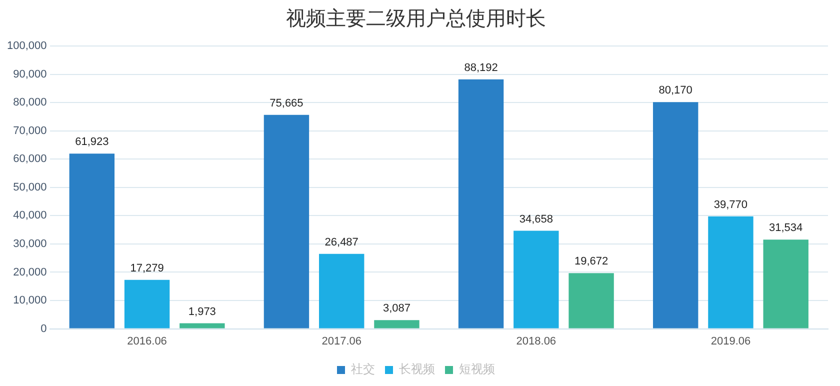 The width and height of the screenshot is (840, 386). I want to click on y-tick-label: 90,000, so click(30, 74).